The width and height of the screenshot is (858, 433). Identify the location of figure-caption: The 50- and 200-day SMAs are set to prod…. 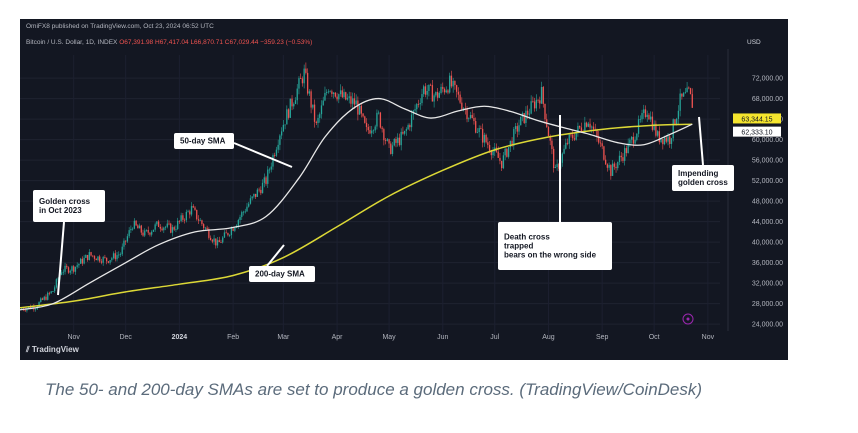
(374, 389).